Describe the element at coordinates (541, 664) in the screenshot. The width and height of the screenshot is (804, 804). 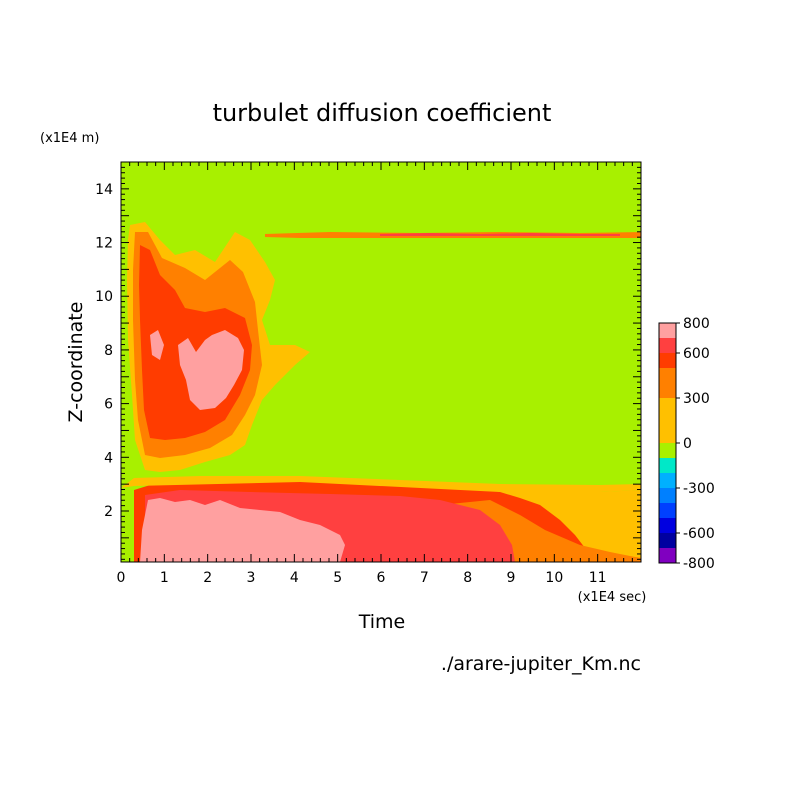
I see `source-file-label: ./arare-jupiter_Km.nc` at that location.